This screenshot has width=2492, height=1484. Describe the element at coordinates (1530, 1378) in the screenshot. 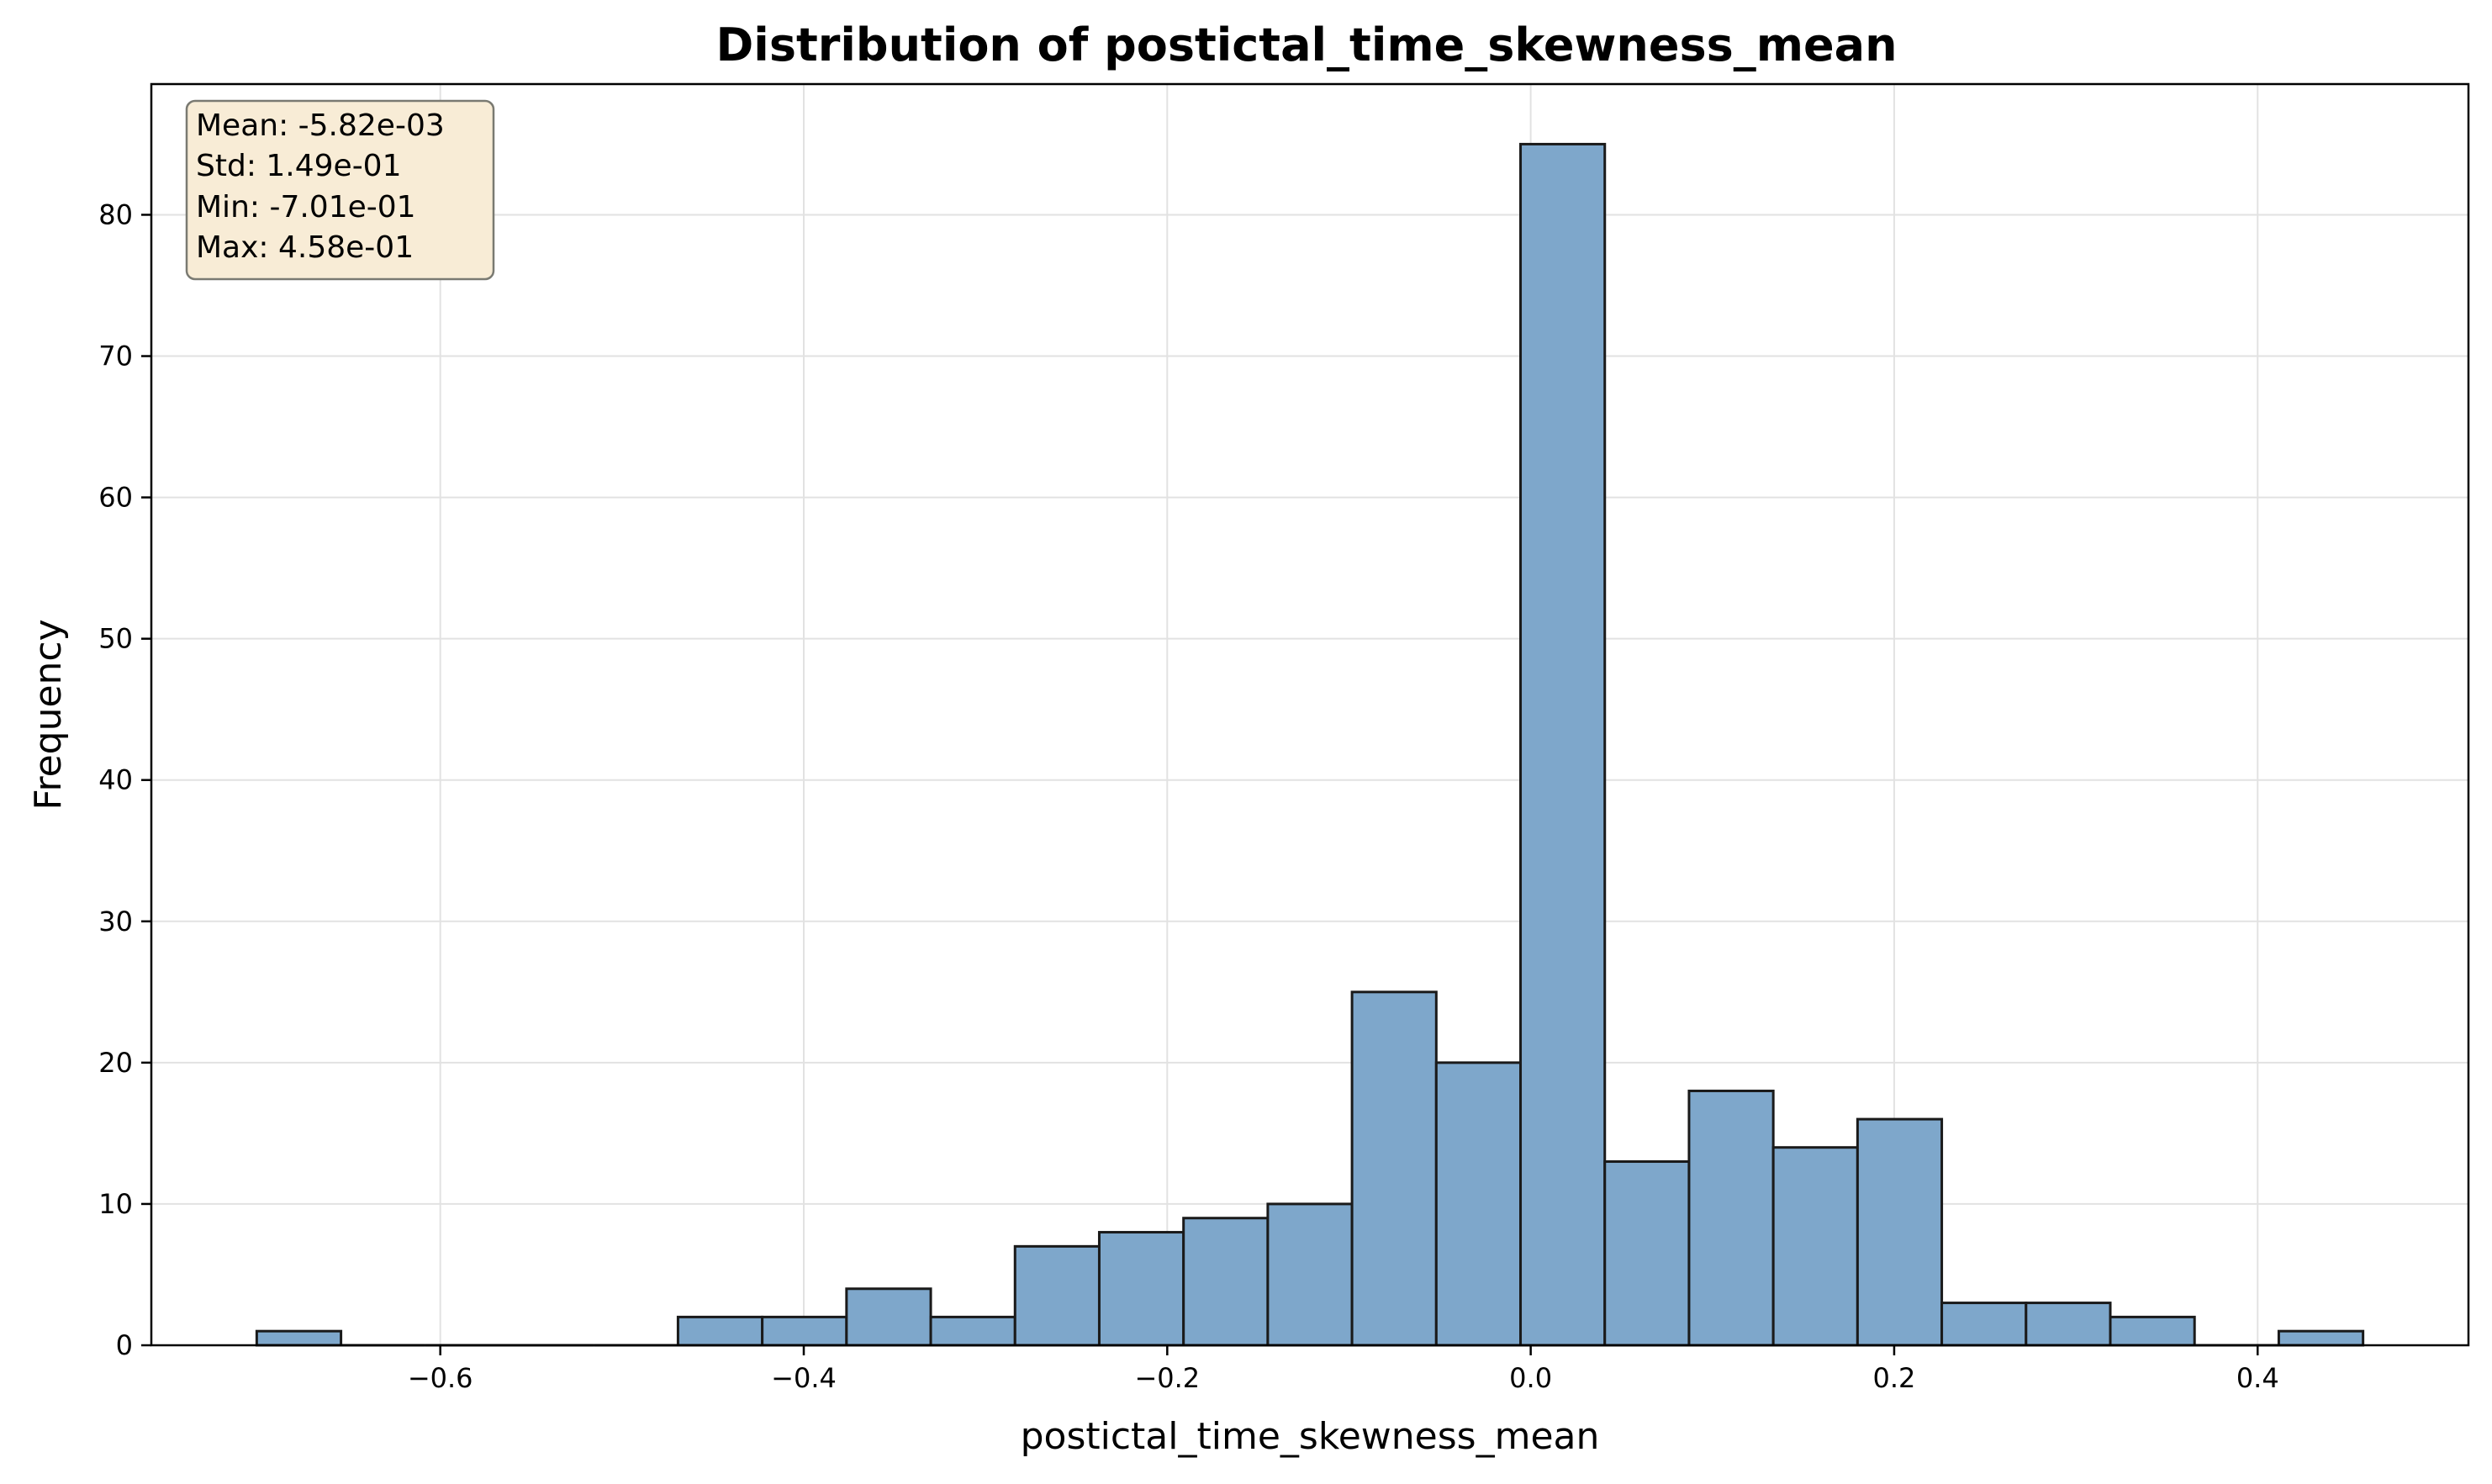

I see `x-tick-label-3: 0.0` at that location.